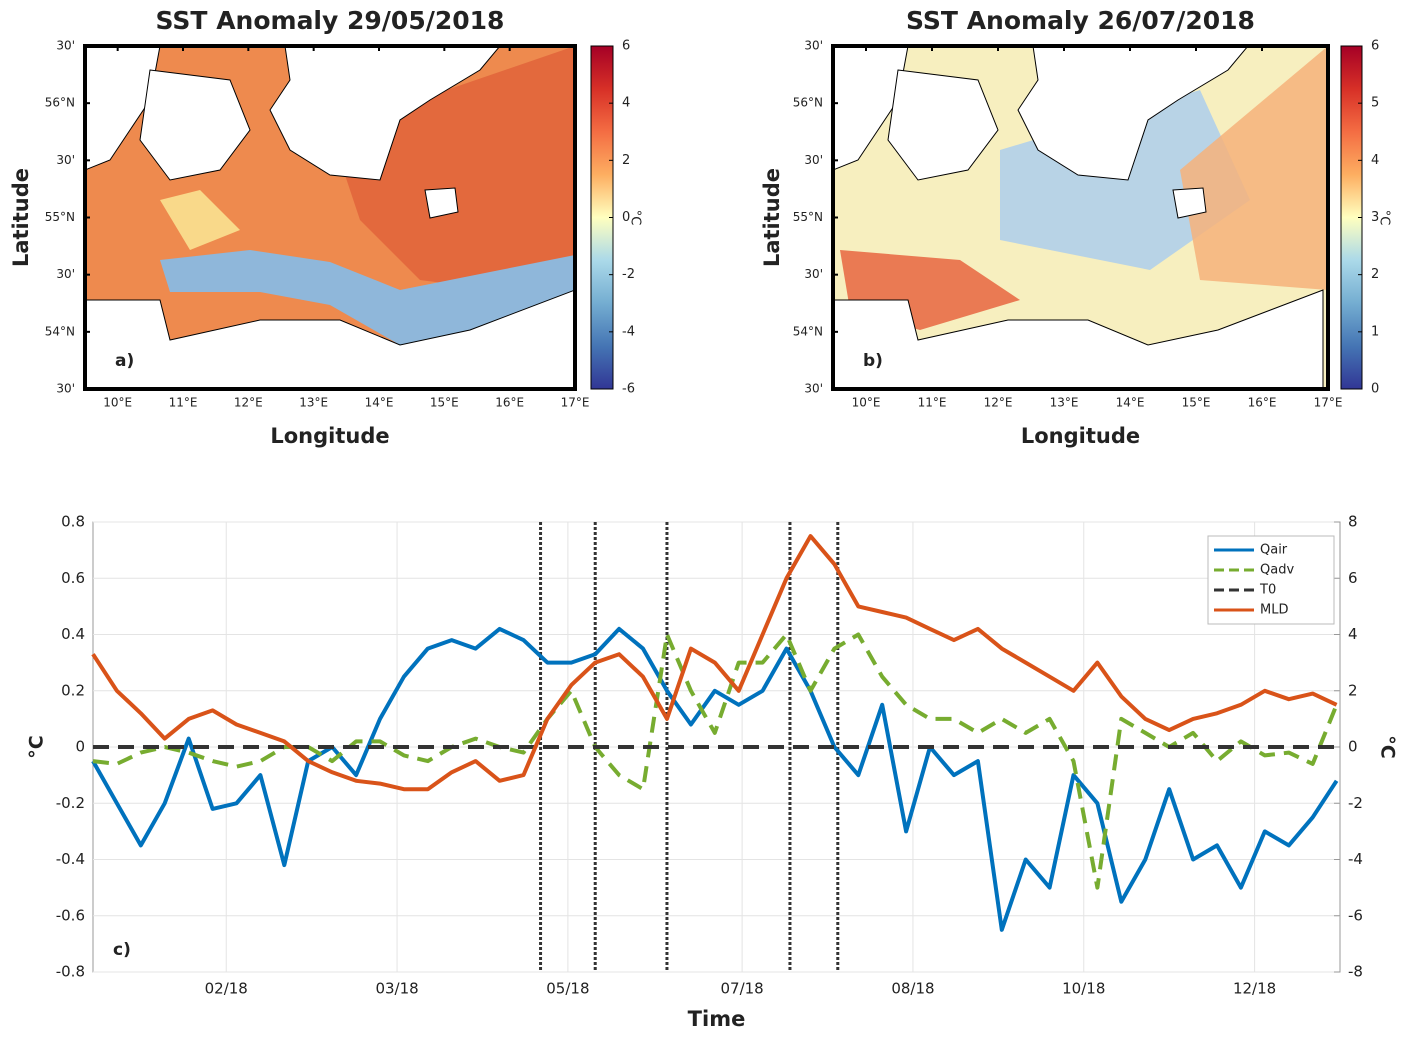 Image resolution: width=1417 pixels, height=1038 pixels. What do you see at coordinates (628, 389) in the screenshot?
I see `colorbar-tick-label: -6` at bounding box center [628, 389].